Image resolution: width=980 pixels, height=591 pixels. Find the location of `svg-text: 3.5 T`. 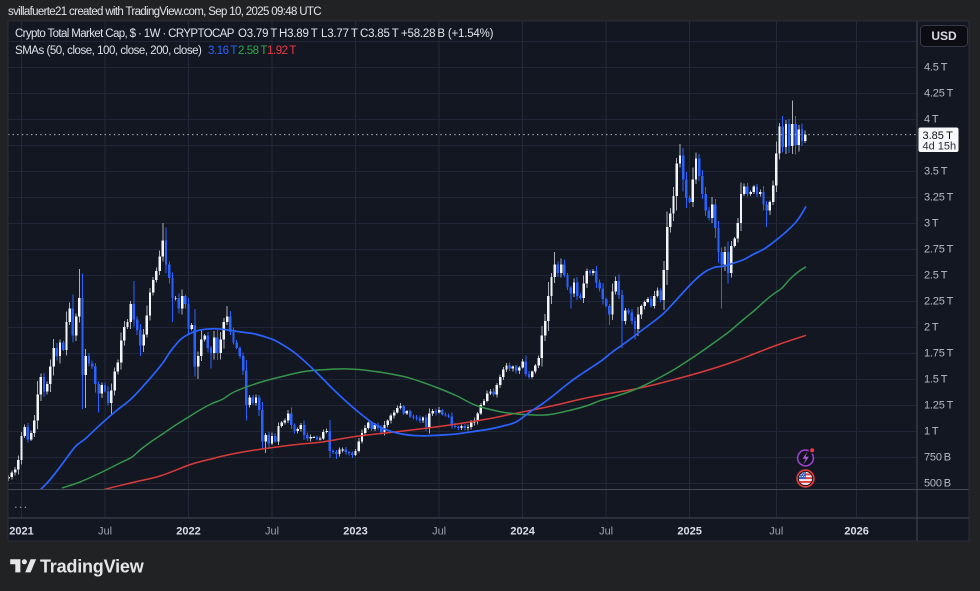

svg-text: 3.5 T is located at coordinates (936, 172).